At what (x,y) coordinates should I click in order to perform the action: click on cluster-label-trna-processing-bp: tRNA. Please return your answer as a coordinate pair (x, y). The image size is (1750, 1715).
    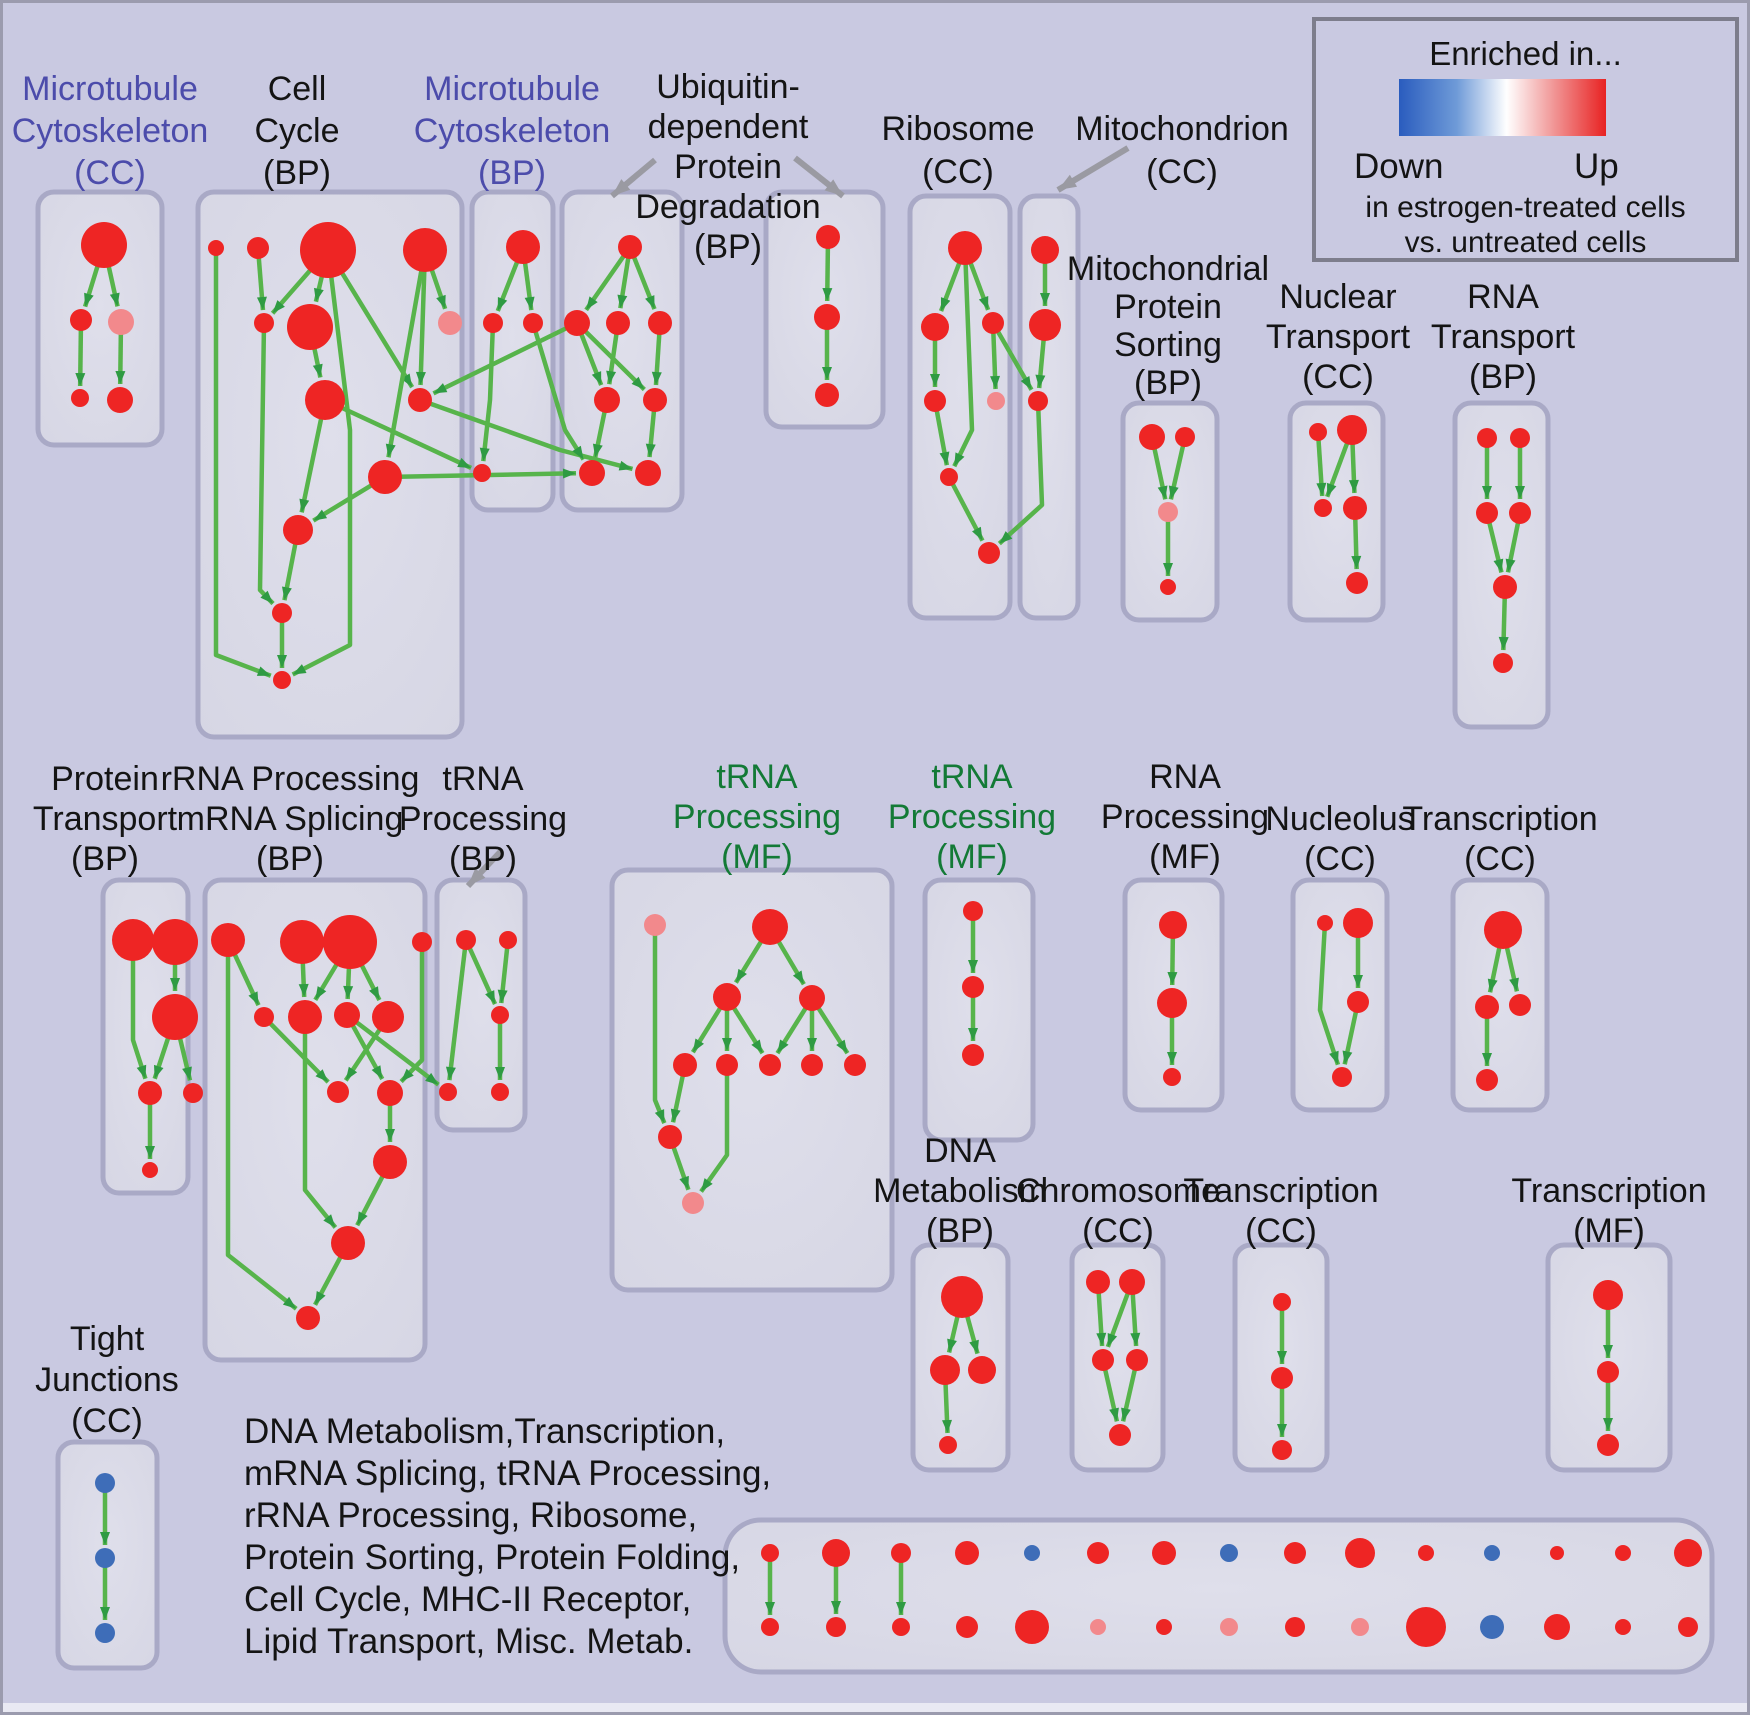
    Looking at the image, I should click on (483, 779).